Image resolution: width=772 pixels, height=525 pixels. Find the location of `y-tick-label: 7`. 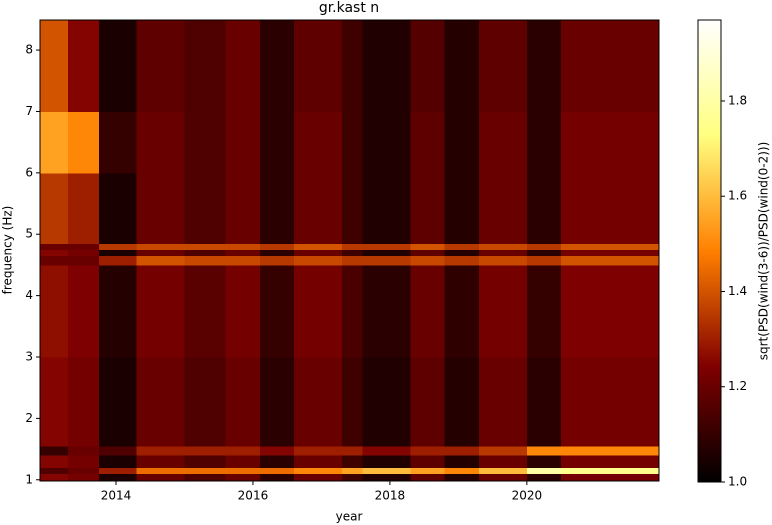

y-tick-label: 7 is located at coordinates (29, 111).